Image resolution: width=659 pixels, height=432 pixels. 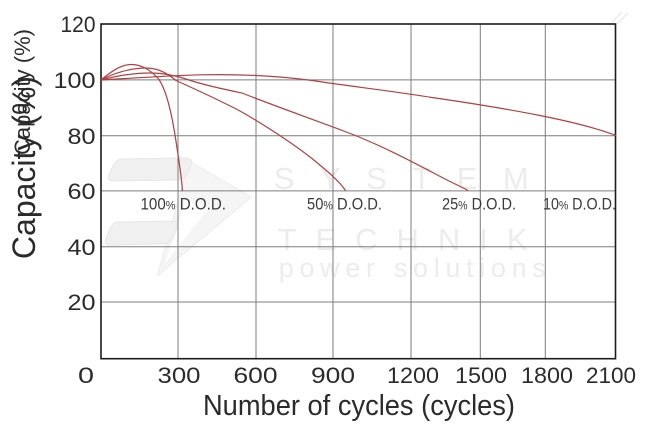 What do you see at coordinates (78, 24) in the screenshot?
I see `svg-text: 120` at bounding box center [78, 24].